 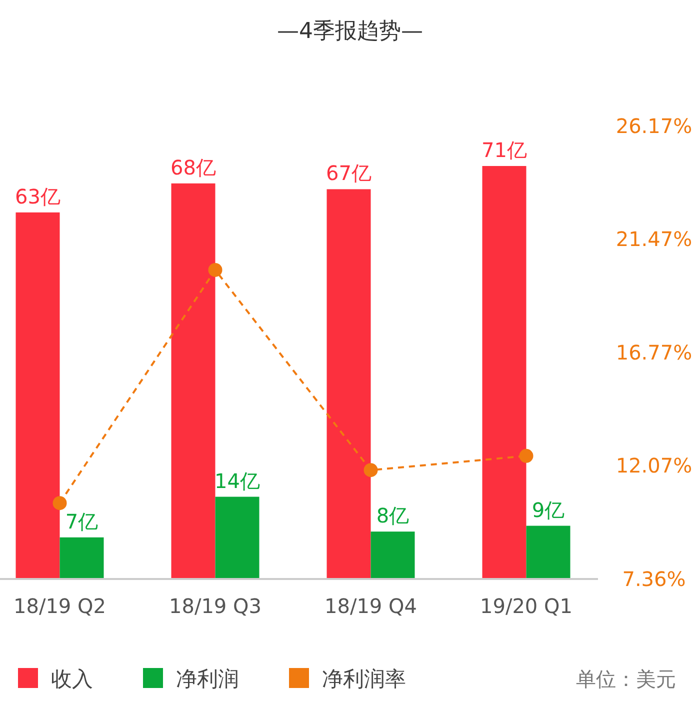 What do you see at coordinates (654, 352) in the screenshot?
I see `y2-tick-label: 16.77%` at bounding box center [654, 352].